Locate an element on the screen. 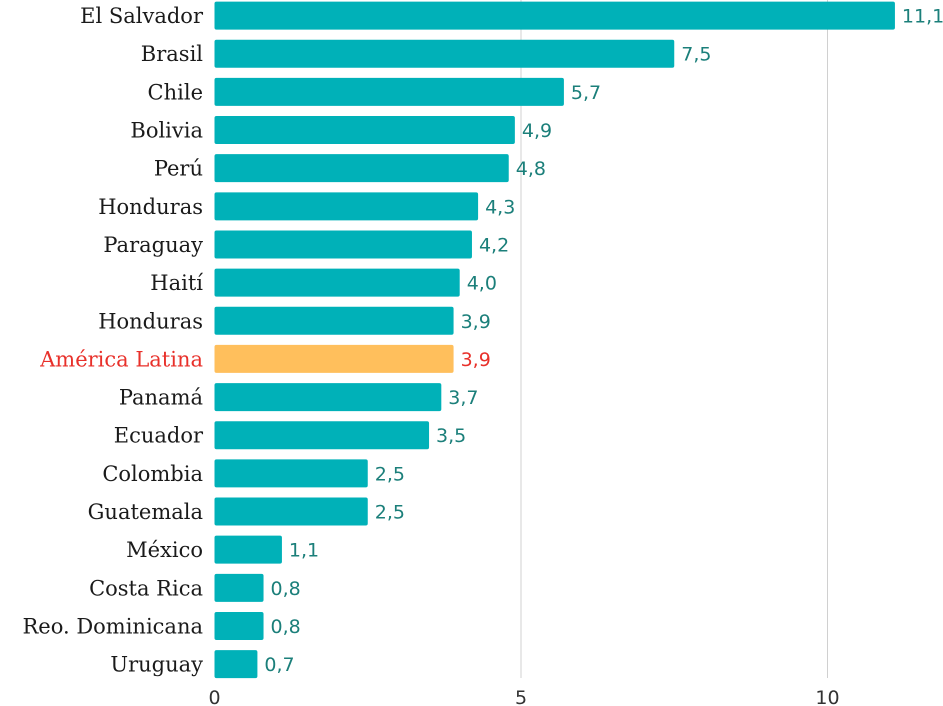 The width and height of the screenshot is (943, 706). value-label: 4,9 is located at coordinates (537, 131).